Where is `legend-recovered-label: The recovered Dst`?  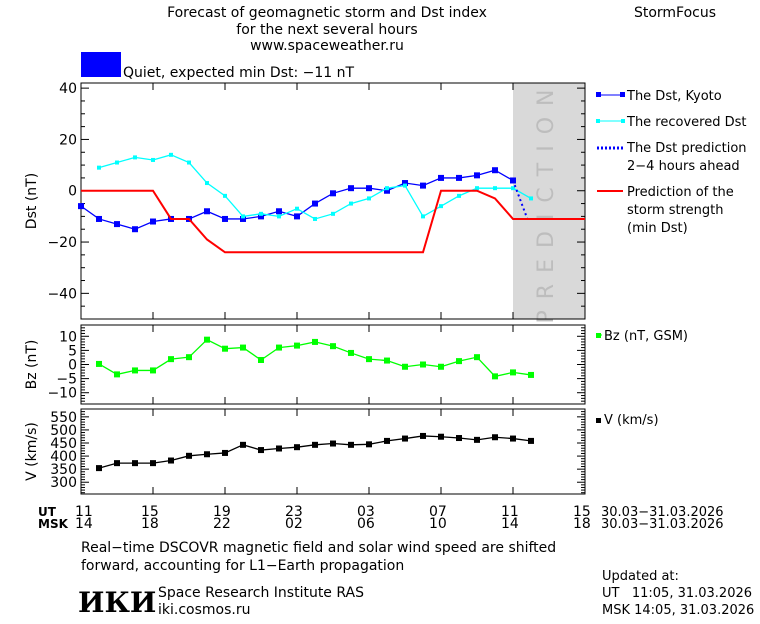
legend-recovered-label: The recovered Dst is located at coordinates (686, 122).